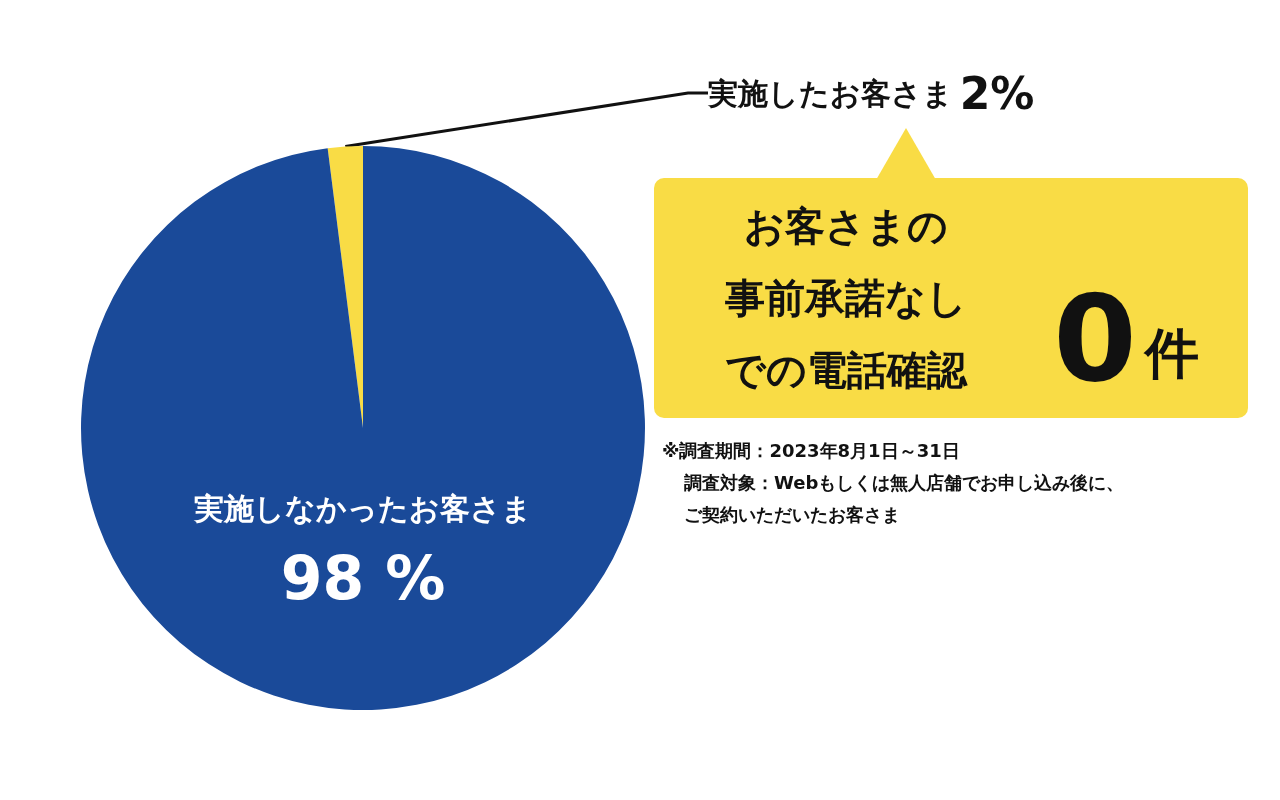 This screenshot has height=800, width=1280. Describe the element at coordinates (362, 508) in the screenshot. I see `slice-label: 実施しなかったお客さま` at that location.